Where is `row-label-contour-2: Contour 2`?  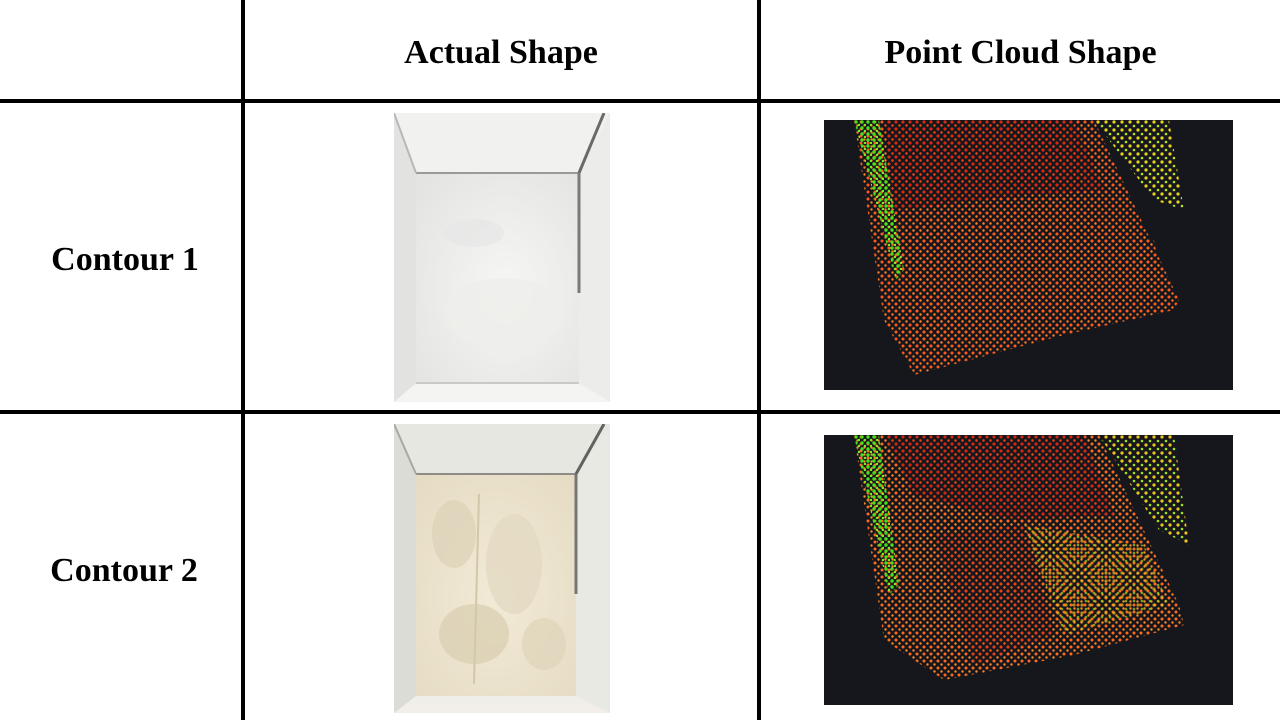
row-label-contour-2: Contour 2 is located at coordinates (124, 570).